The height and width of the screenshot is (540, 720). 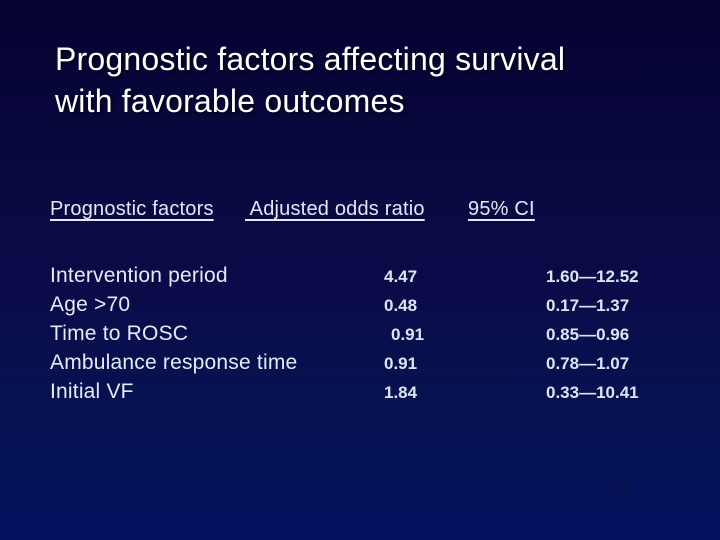 I want to click on cell-factor: Age >70, so click(x=90, y=304).